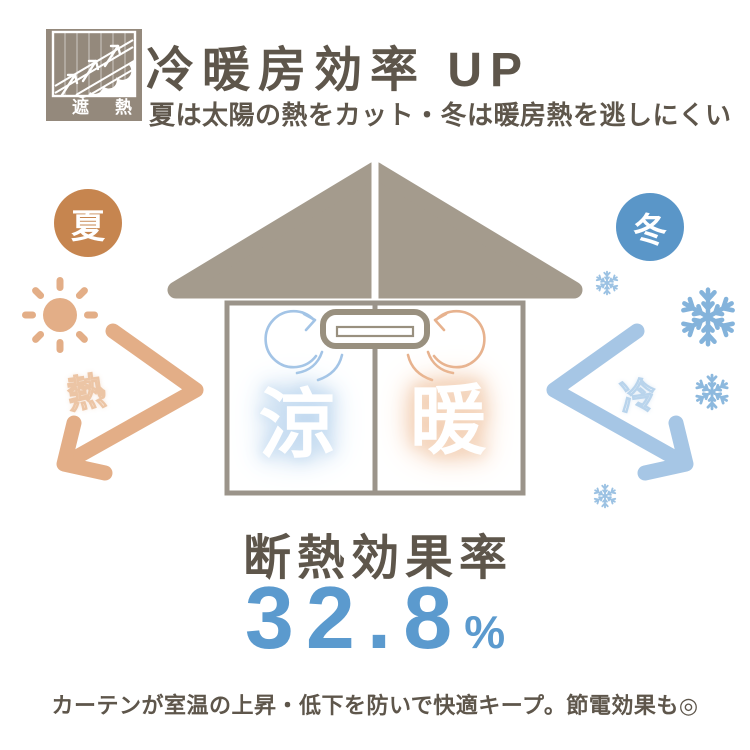 The width and height of the screenshot is (750, 750). What do you see at coordinates (375, 329) in the screenshot?
I see `ac-unit-icon` at bounding box center [375, 329].